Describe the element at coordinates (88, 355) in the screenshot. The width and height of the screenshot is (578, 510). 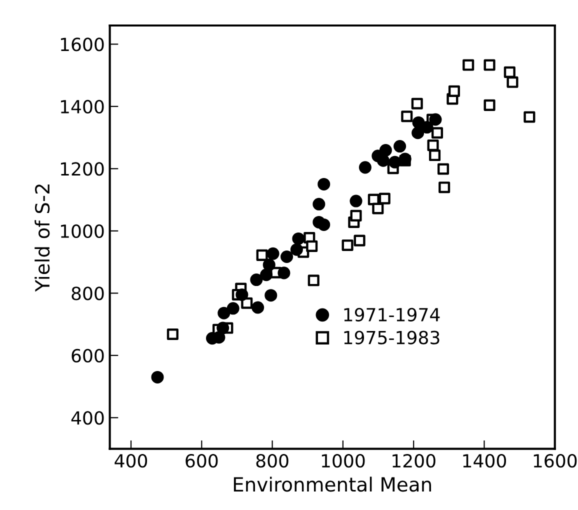
I see `y-tick-label: 600` at that location.